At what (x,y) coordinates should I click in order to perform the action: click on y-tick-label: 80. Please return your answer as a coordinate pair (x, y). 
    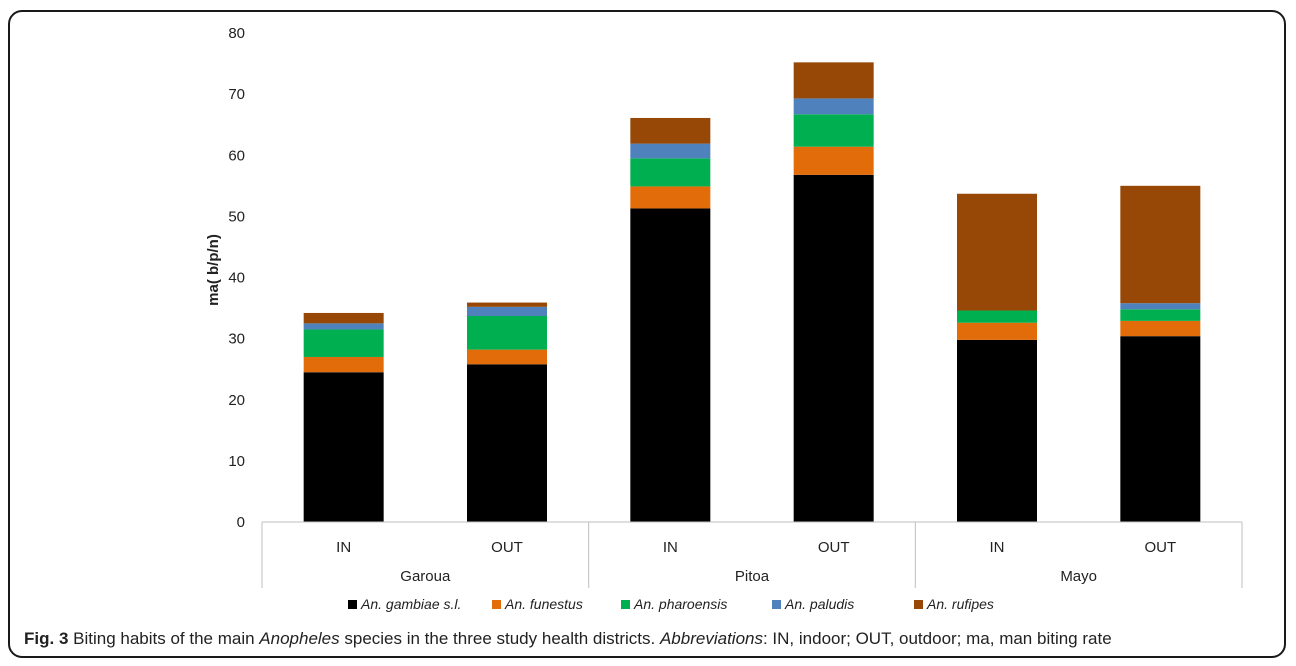
    Looking at the image, I should click on (236, 33).